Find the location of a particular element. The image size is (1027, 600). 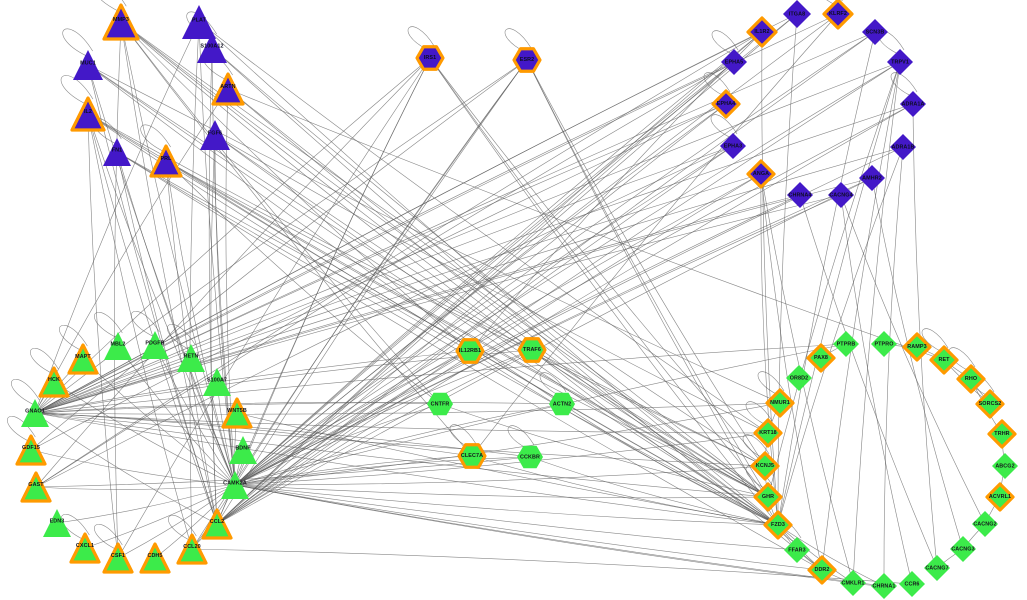

graph-node-clec7a: CLEC7A is located at coordinates (472, 456).